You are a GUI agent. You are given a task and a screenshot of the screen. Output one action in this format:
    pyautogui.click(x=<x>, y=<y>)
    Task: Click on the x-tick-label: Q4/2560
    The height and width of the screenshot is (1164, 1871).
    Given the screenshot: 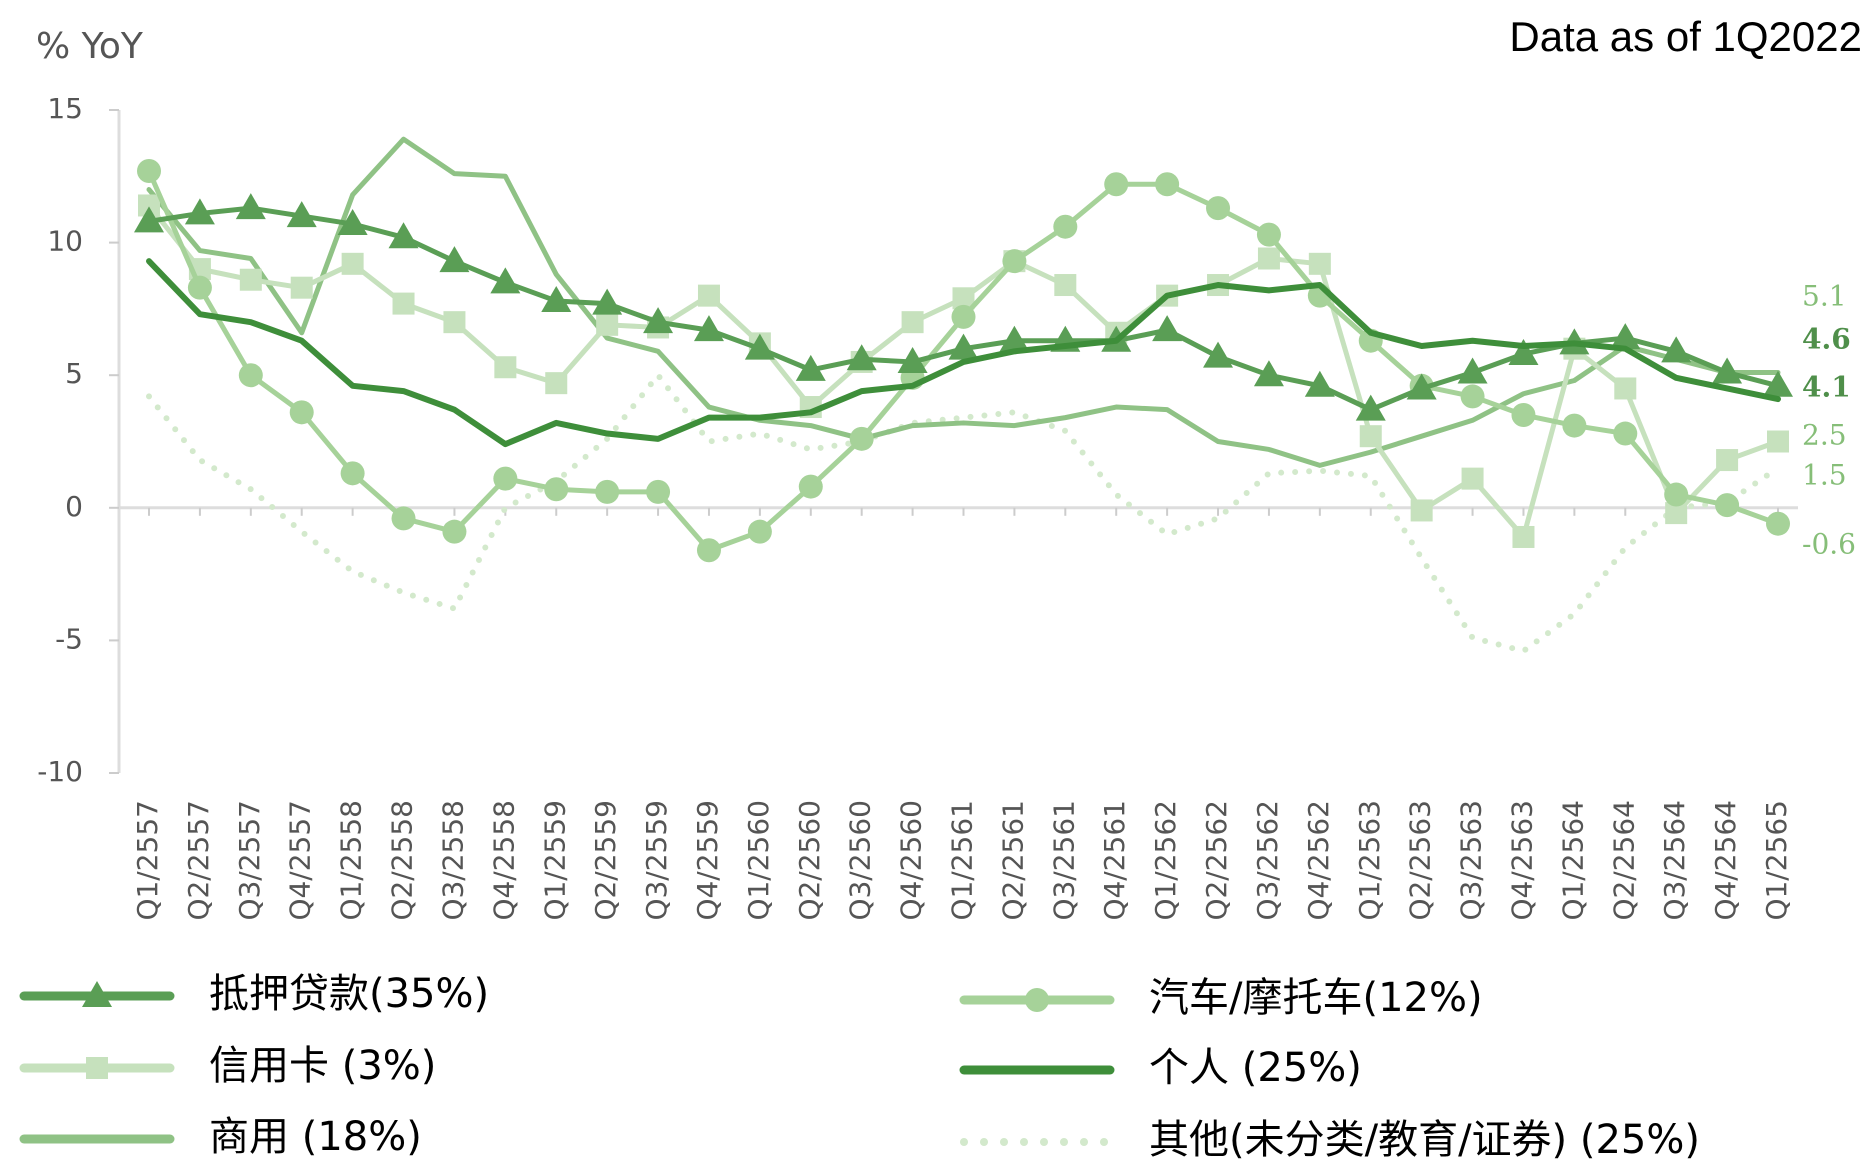 What is the action you would take?
    pyautogui.click(x=911, y=860)
    